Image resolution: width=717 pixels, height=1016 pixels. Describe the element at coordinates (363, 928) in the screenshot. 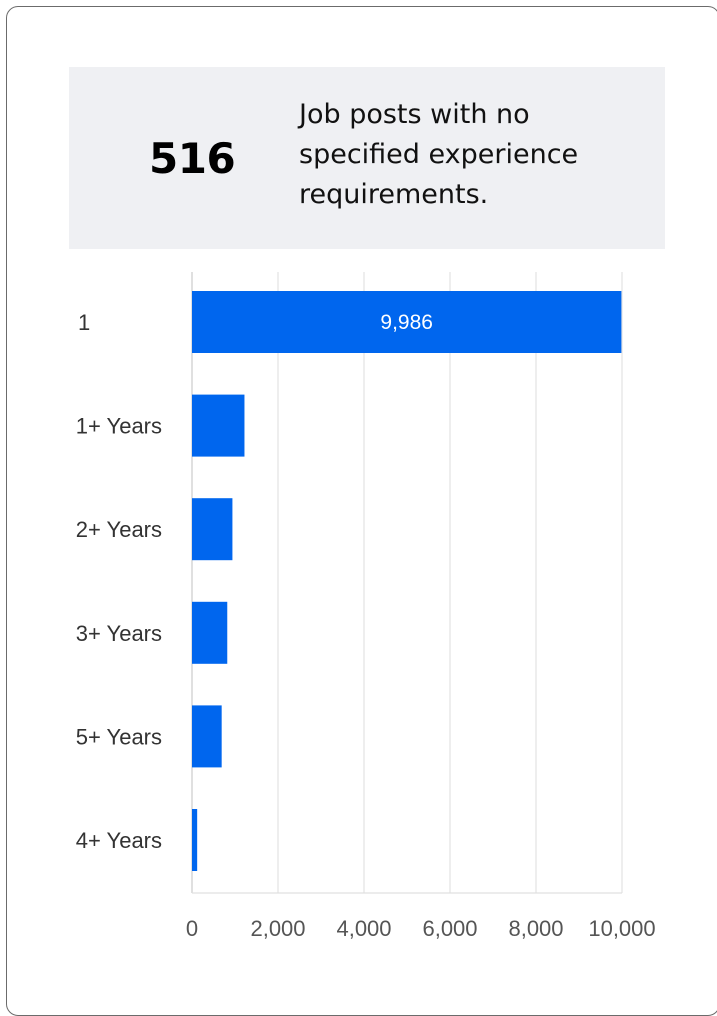

I see `x-tick-label: 4,000` at that location.